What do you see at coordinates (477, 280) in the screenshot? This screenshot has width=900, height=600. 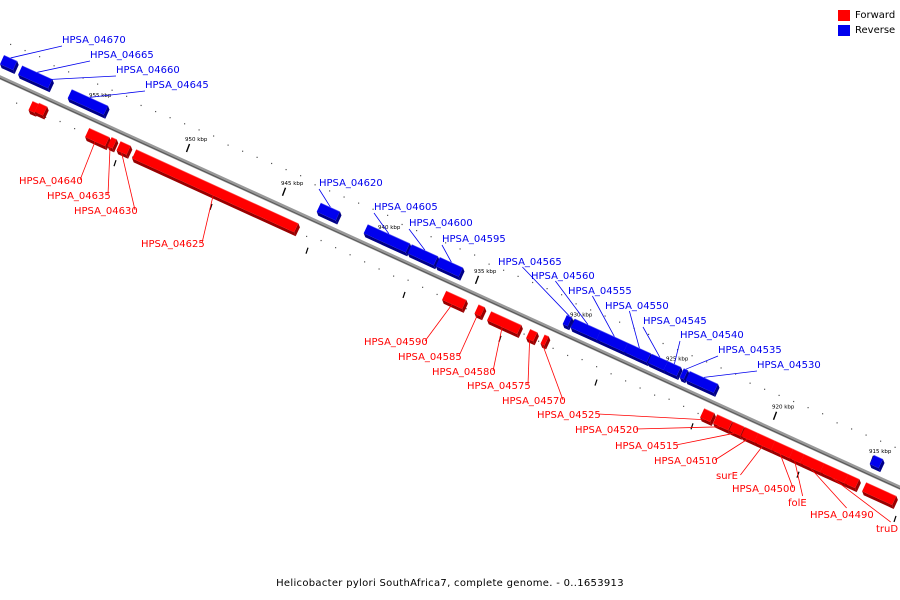 I see `tick-mark` at bounding box center [477, 280].